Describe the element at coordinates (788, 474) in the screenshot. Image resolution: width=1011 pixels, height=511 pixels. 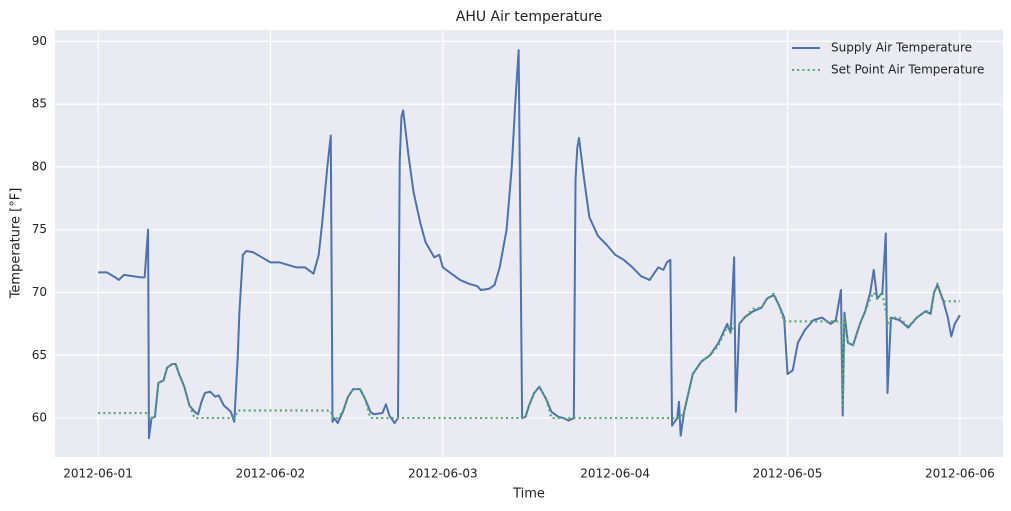
I see `x-tick-label: 2012-06-05` at that location.